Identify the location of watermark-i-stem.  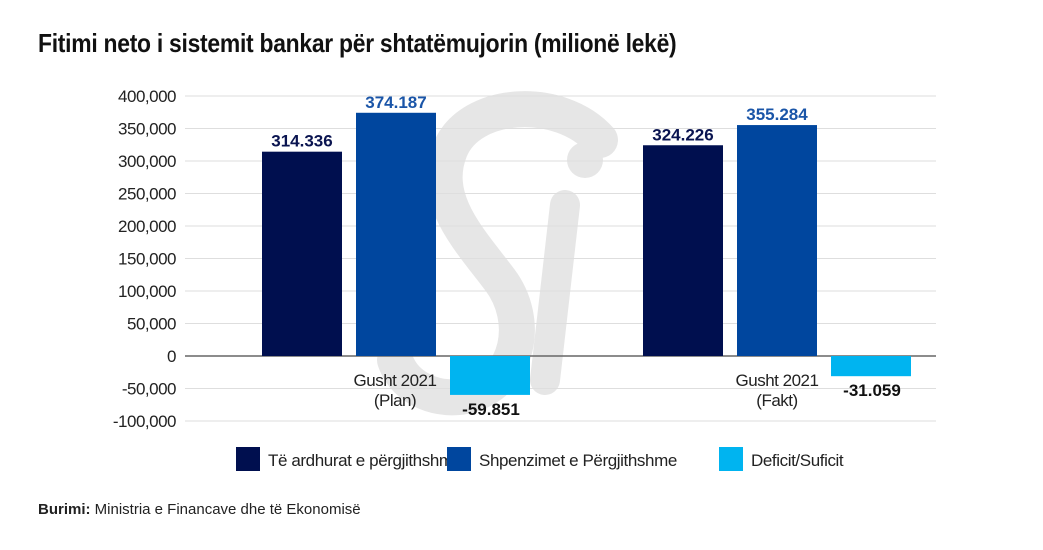
(555, 292).